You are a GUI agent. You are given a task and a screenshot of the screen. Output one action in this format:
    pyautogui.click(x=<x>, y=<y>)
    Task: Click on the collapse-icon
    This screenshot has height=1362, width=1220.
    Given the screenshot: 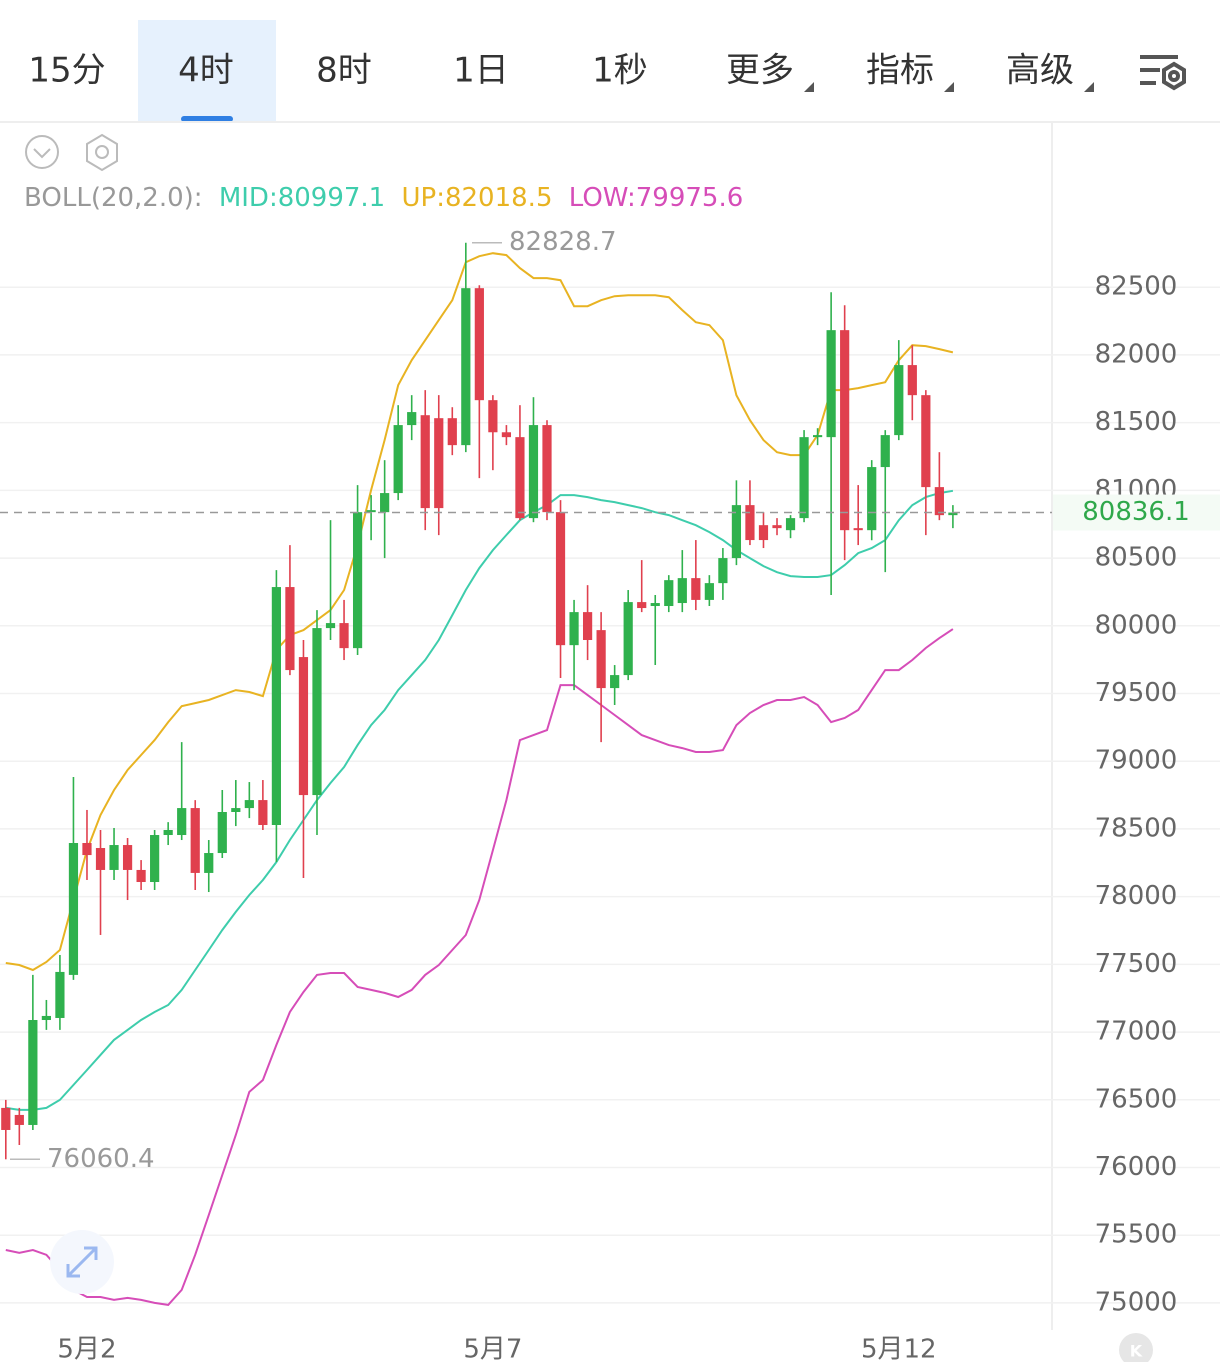 What is the action you would take?
    pyautogui.click(x=42, y=152)
    